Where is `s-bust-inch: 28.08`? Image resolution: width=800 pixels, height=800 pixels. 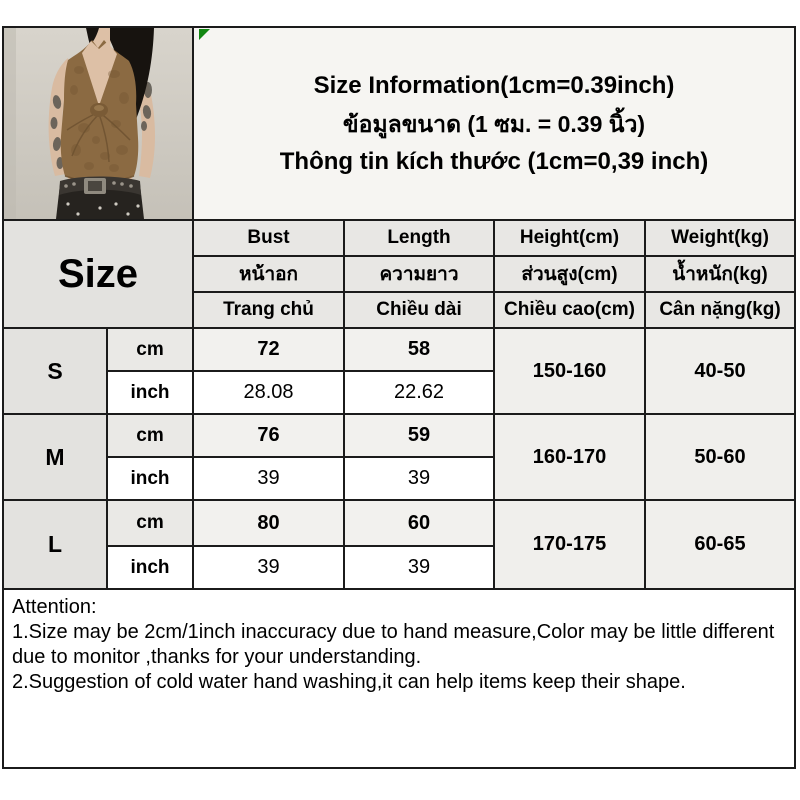
s-bust-inch: 28.08 is located at coordinates (268, 392).